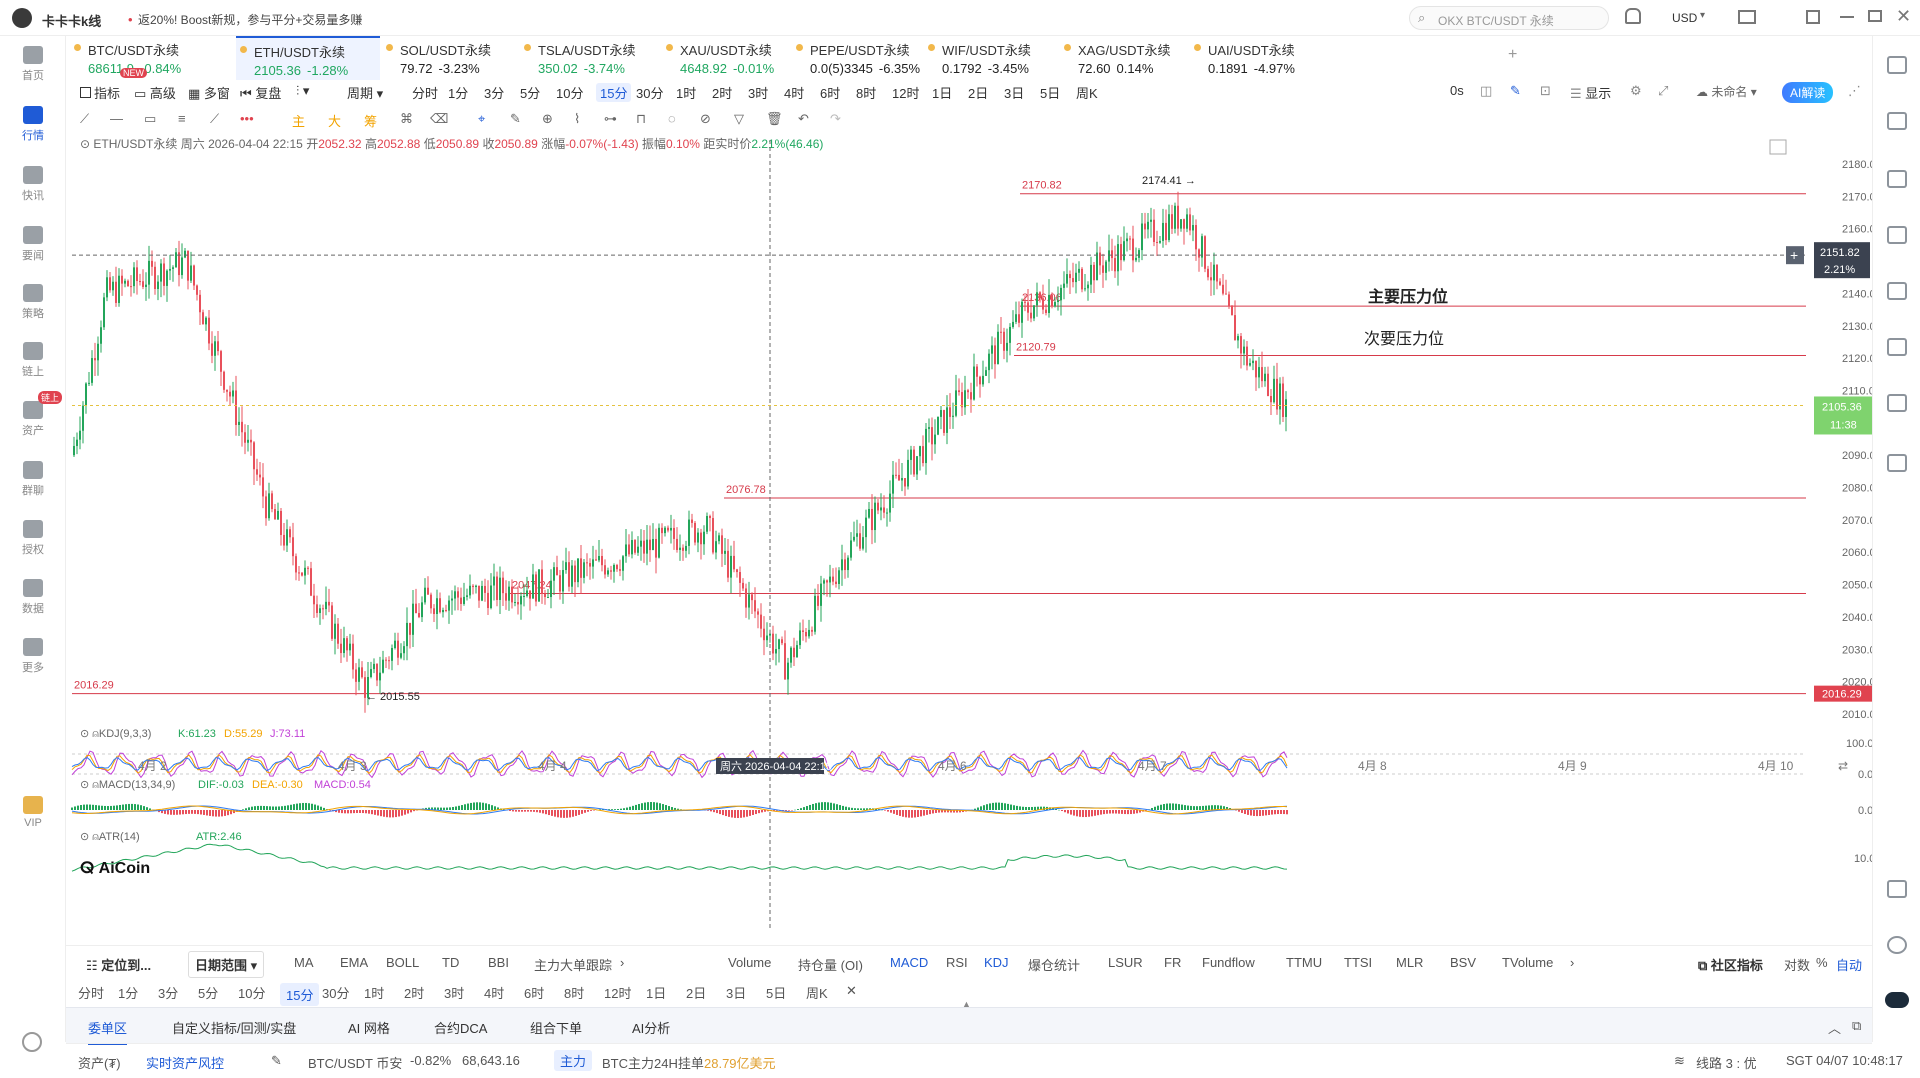  What do you see at coordinates (556, 1028) in the screenshot?
I see `panel-tab-4: 组合下单` at bounding box center [556, 1028].